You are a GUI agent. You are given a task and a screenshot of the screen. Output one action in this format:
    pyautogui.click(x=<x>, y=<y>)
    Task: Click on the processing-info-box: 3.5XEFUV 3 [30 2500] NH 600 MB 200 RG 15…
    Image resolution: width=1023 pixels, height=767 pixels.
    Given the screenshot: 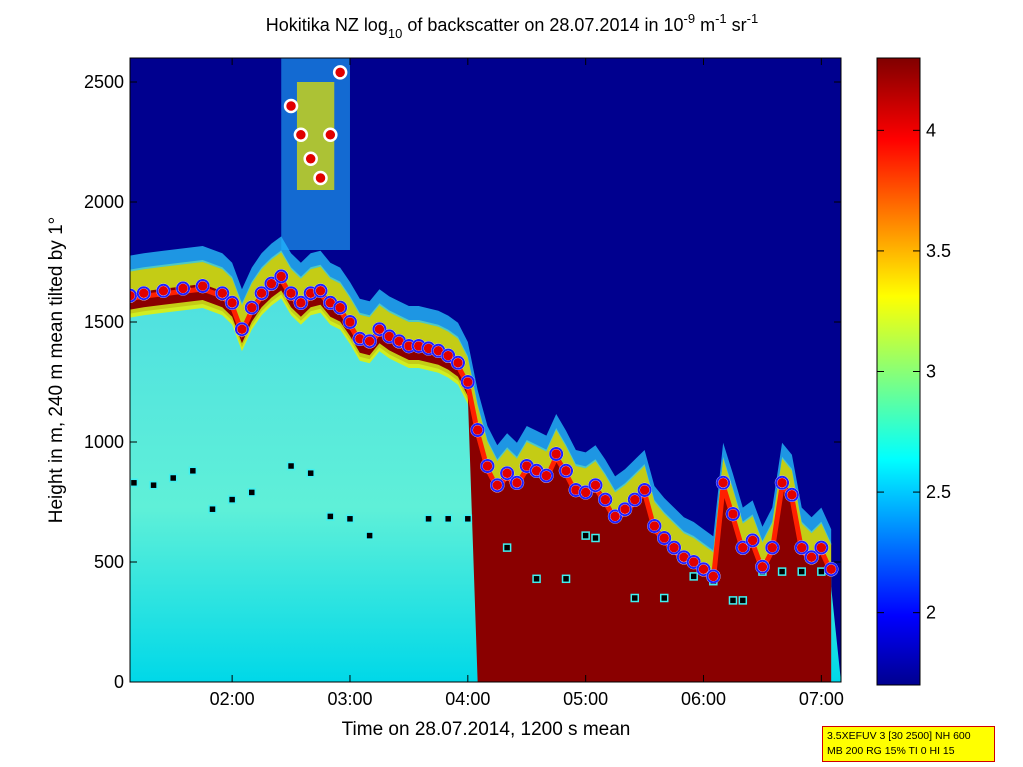 What is the action you would take?
    pyautogui.click(x=908, y=744)
    